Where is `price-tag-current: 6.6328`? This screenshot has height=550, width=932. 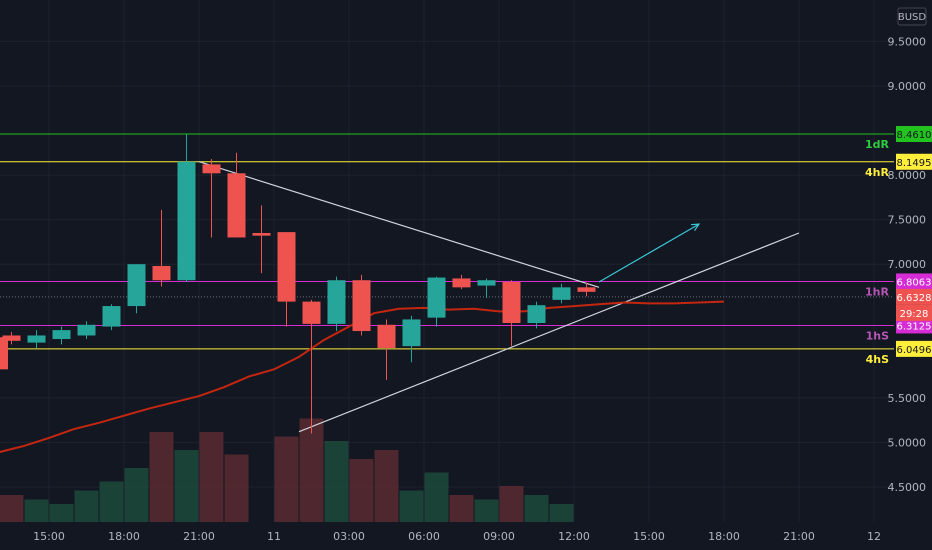 price-tag-current: 6.6328 is located at coordinates (914, 298).